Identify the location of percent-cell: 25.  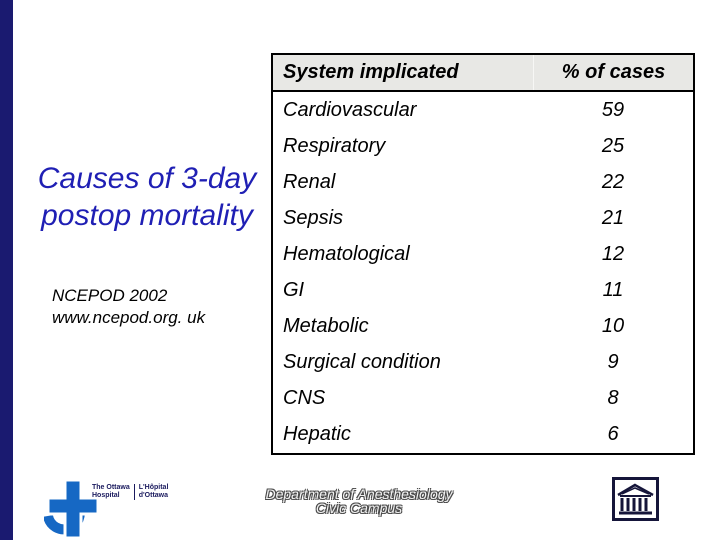
(613, 145).